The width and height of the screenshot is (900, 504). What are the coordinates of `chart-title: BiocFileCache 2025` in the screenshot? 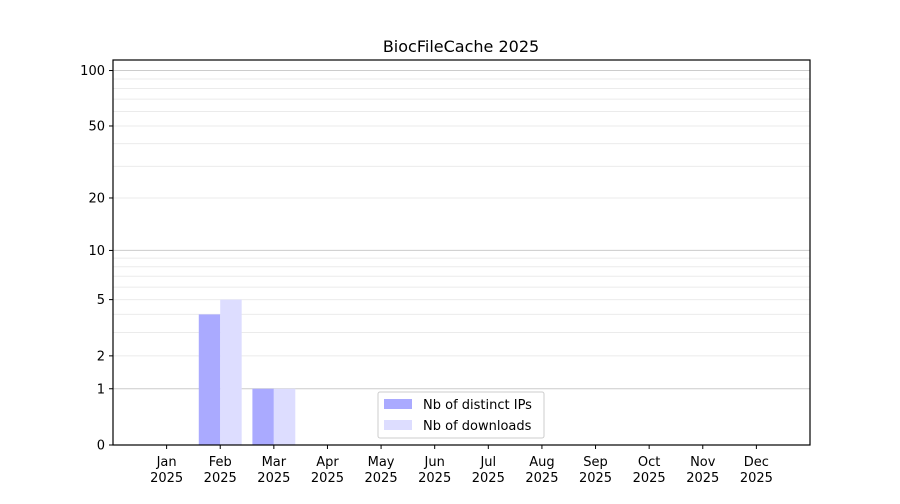 It's located at (461, 46).